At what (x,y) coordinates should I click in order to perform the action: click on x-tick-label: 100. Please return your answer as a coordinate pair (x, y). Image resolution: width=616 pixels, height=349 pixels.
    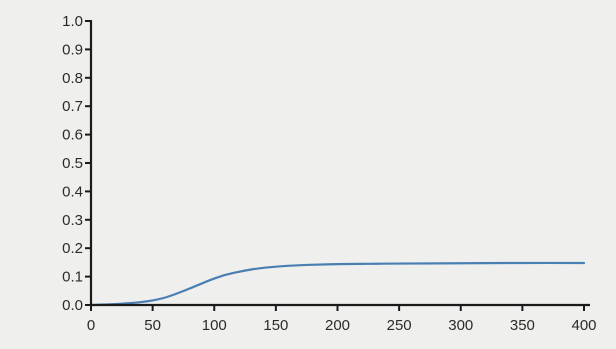
    Looking at the image, I should click on (214, 325).